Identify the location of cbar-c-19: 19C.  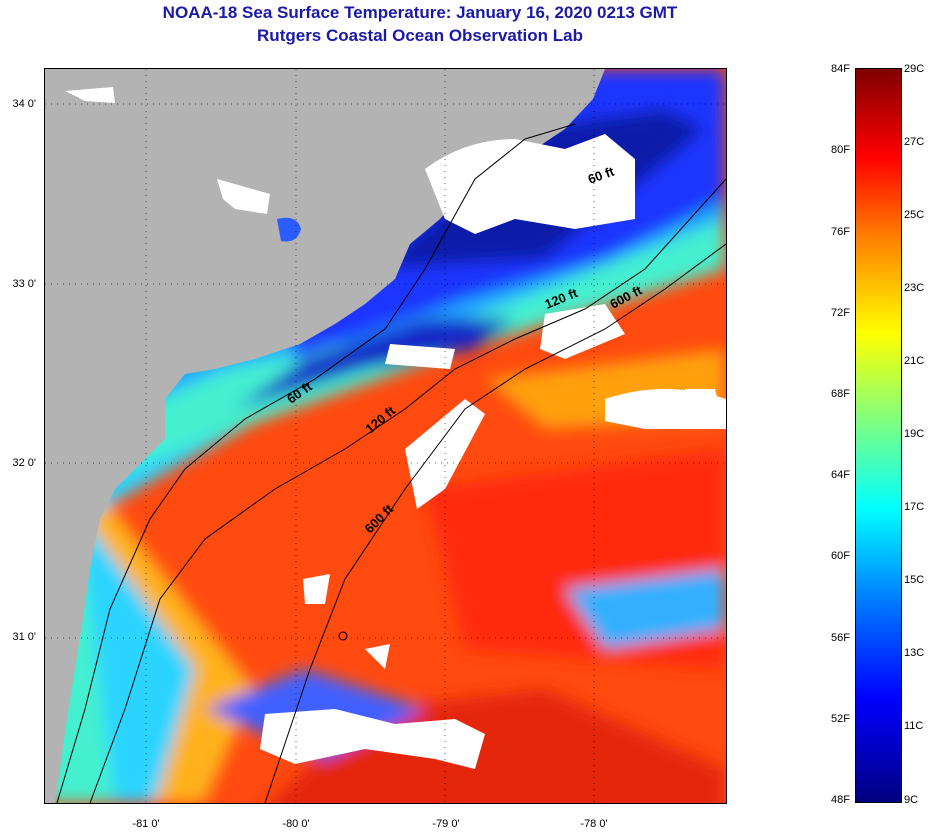
(914, 434).